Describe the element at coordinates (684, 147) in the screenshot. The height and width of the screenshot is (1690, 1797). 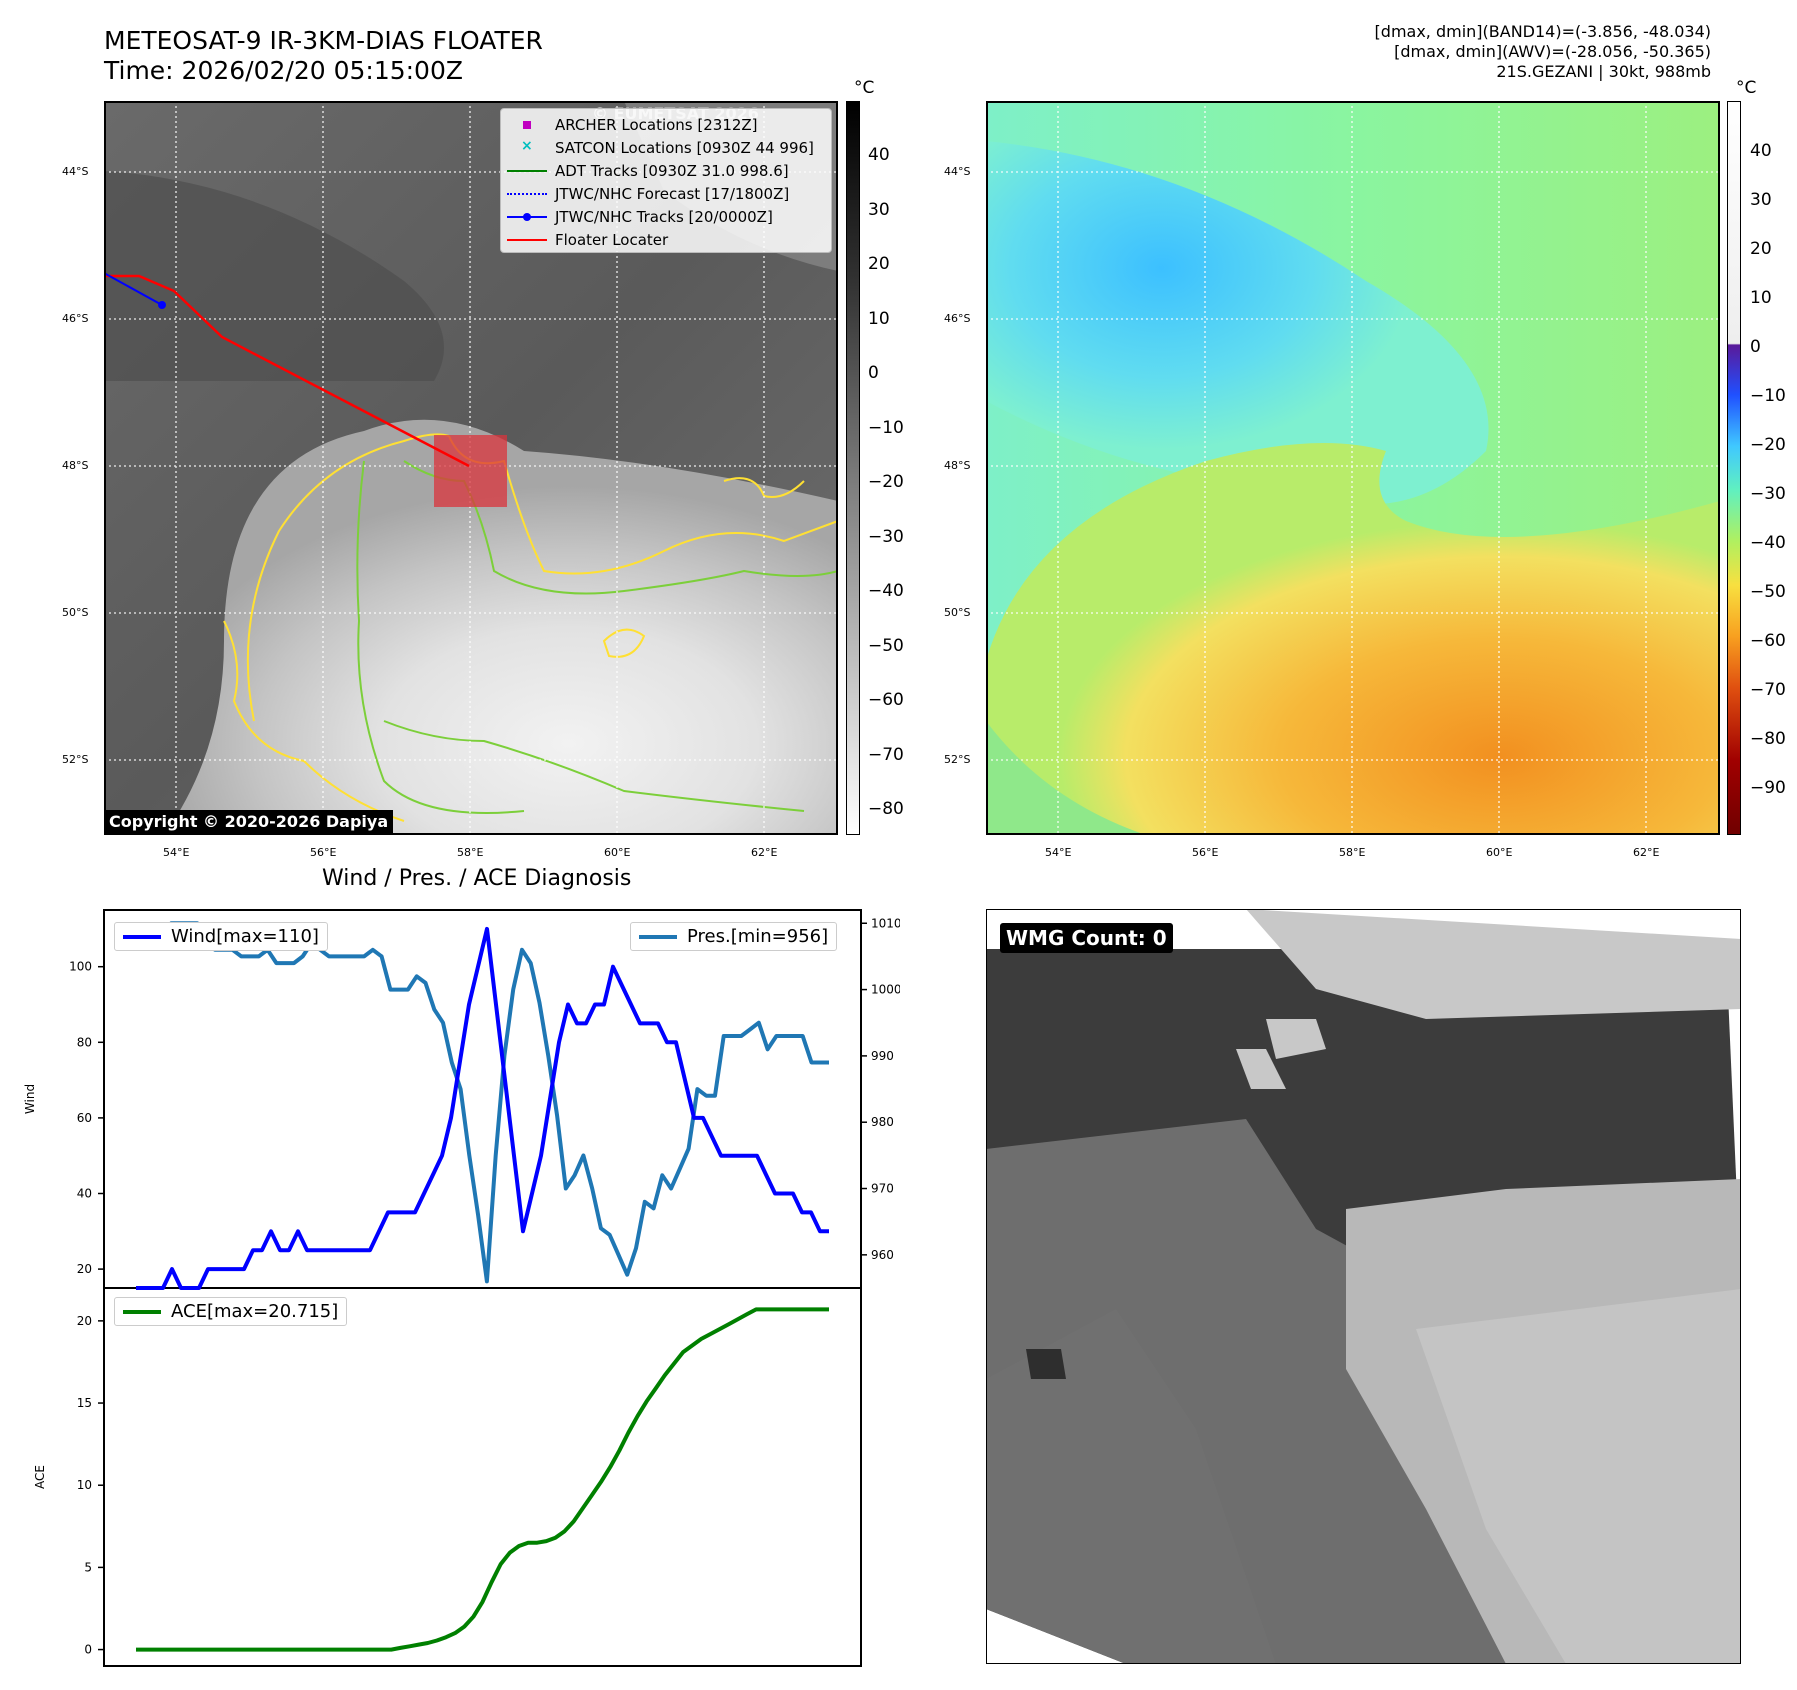
I see `legend-label-satcon: SATCON Locations [0930Z 44 996]` at that location.